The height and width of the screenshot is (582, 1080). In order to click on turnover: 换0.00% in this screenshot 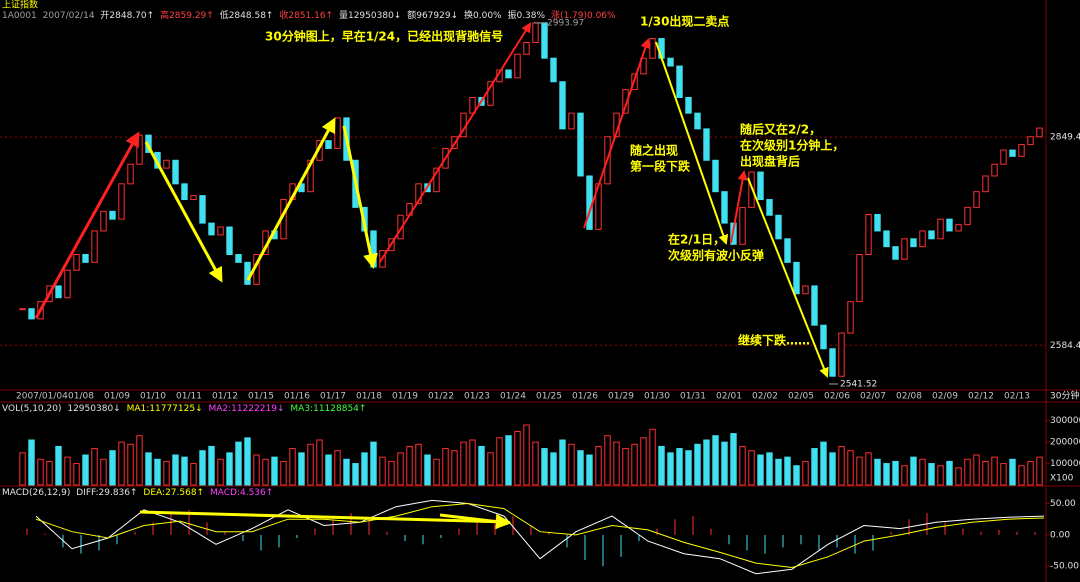, I will do `click(483, 15)`.